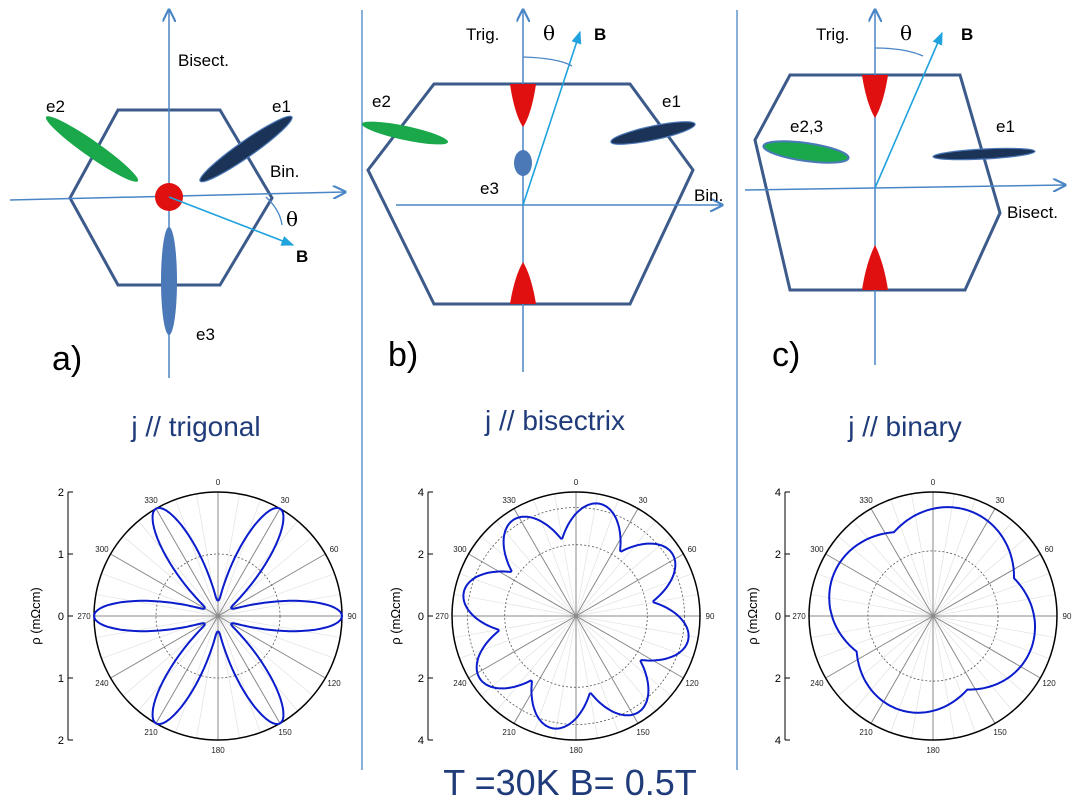 The height and width of the screenshot is (808, 1081). I want to click on angle-label: 210, so click(866, 732).